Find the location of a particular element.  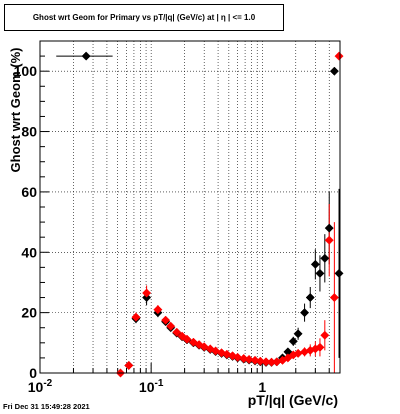

x-tick-label: 1 is located at coordinates (262, 387).